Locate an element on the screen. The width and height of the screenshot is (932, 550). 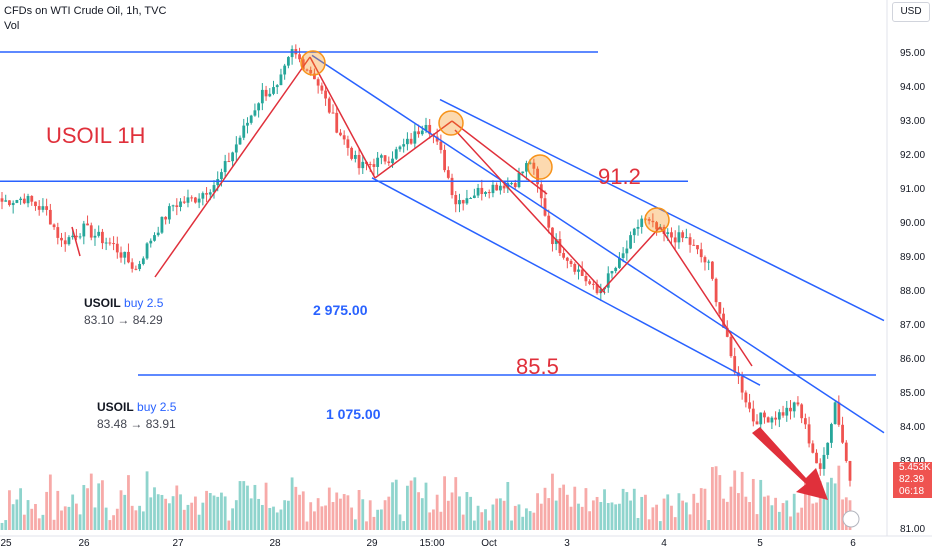
x-tick-label: 28 is located at coordinates (275, 543).